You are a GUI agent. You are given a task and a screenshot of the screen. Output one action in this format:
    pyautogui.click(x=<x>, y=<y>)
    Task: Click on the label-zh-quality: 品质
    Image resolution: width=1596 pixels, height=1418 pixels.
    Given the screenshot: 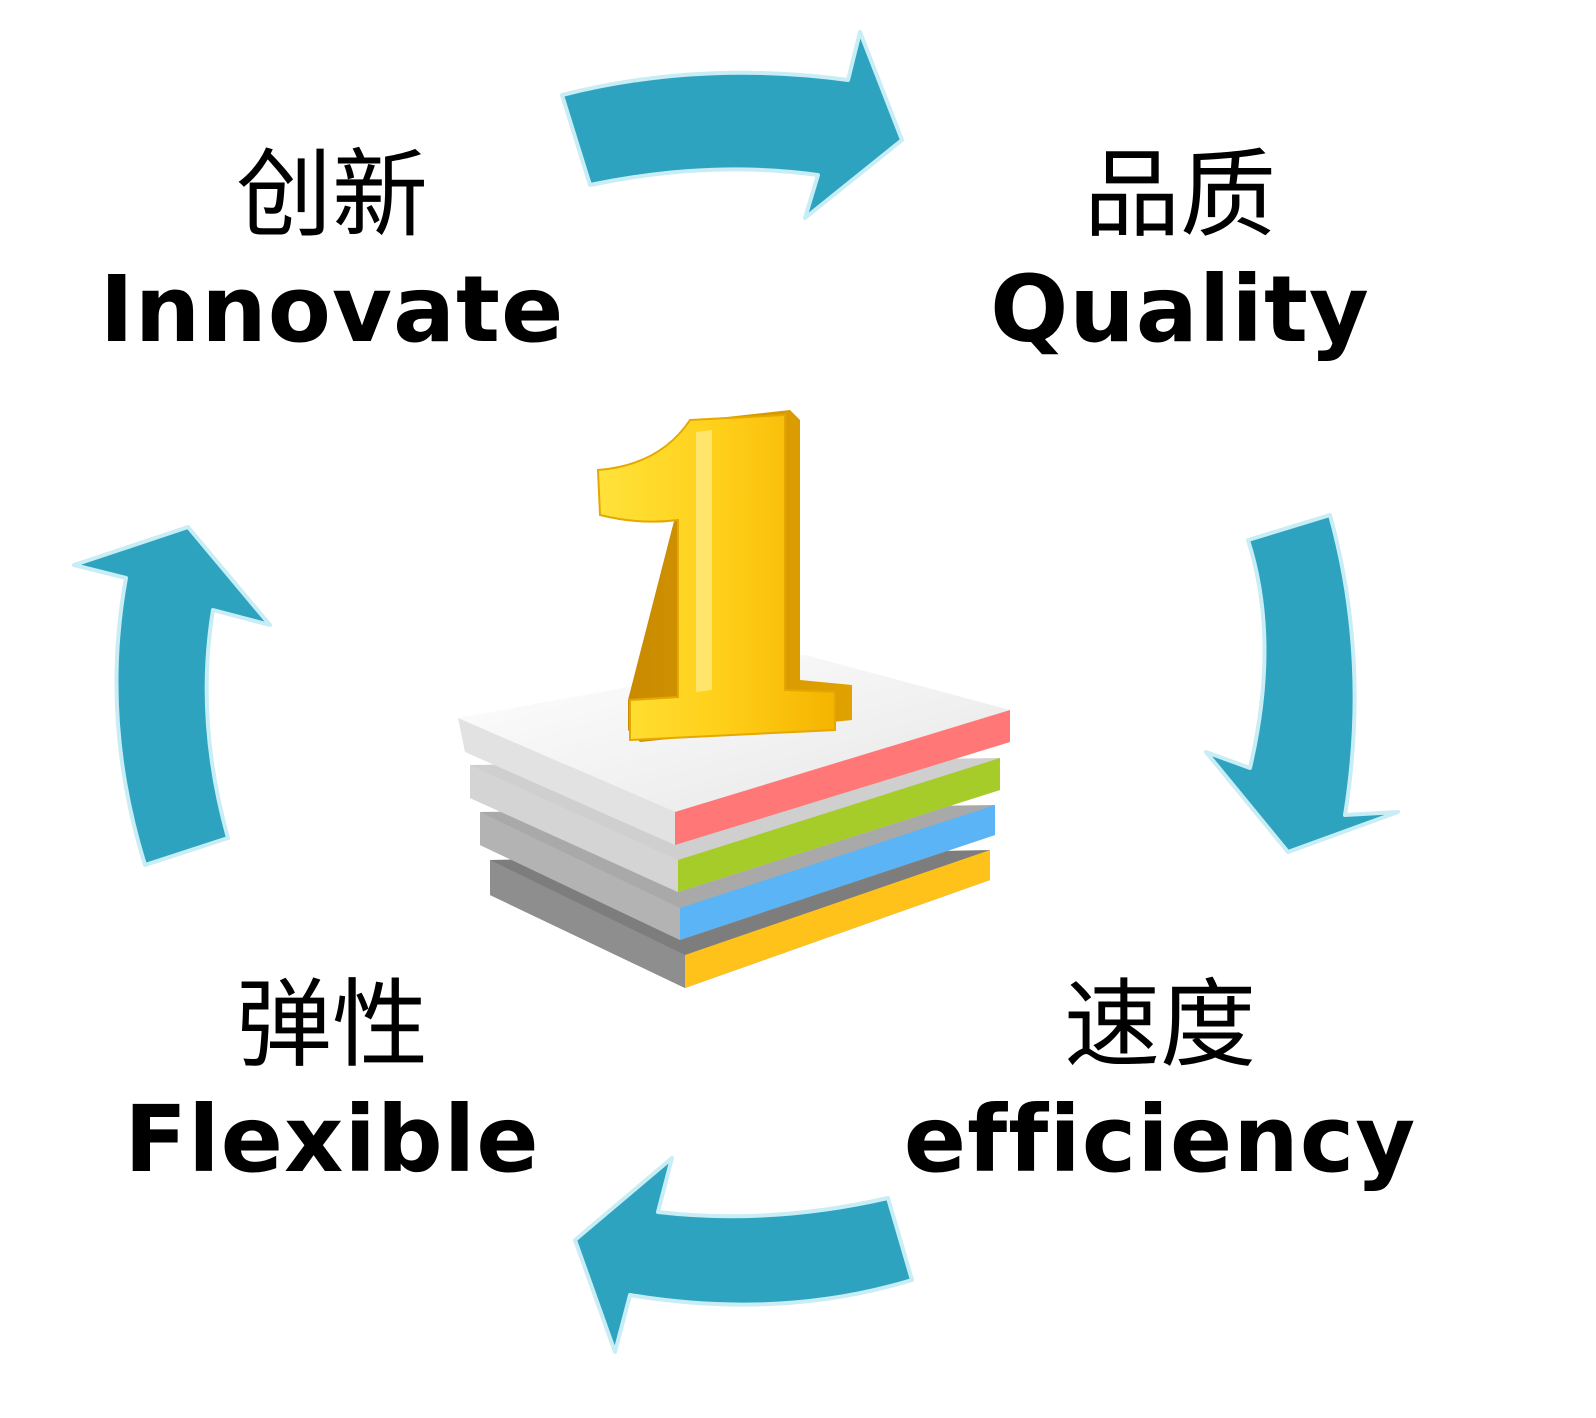 What is the action you would take?
    pyautogui.click(x=1180, y=195)
    